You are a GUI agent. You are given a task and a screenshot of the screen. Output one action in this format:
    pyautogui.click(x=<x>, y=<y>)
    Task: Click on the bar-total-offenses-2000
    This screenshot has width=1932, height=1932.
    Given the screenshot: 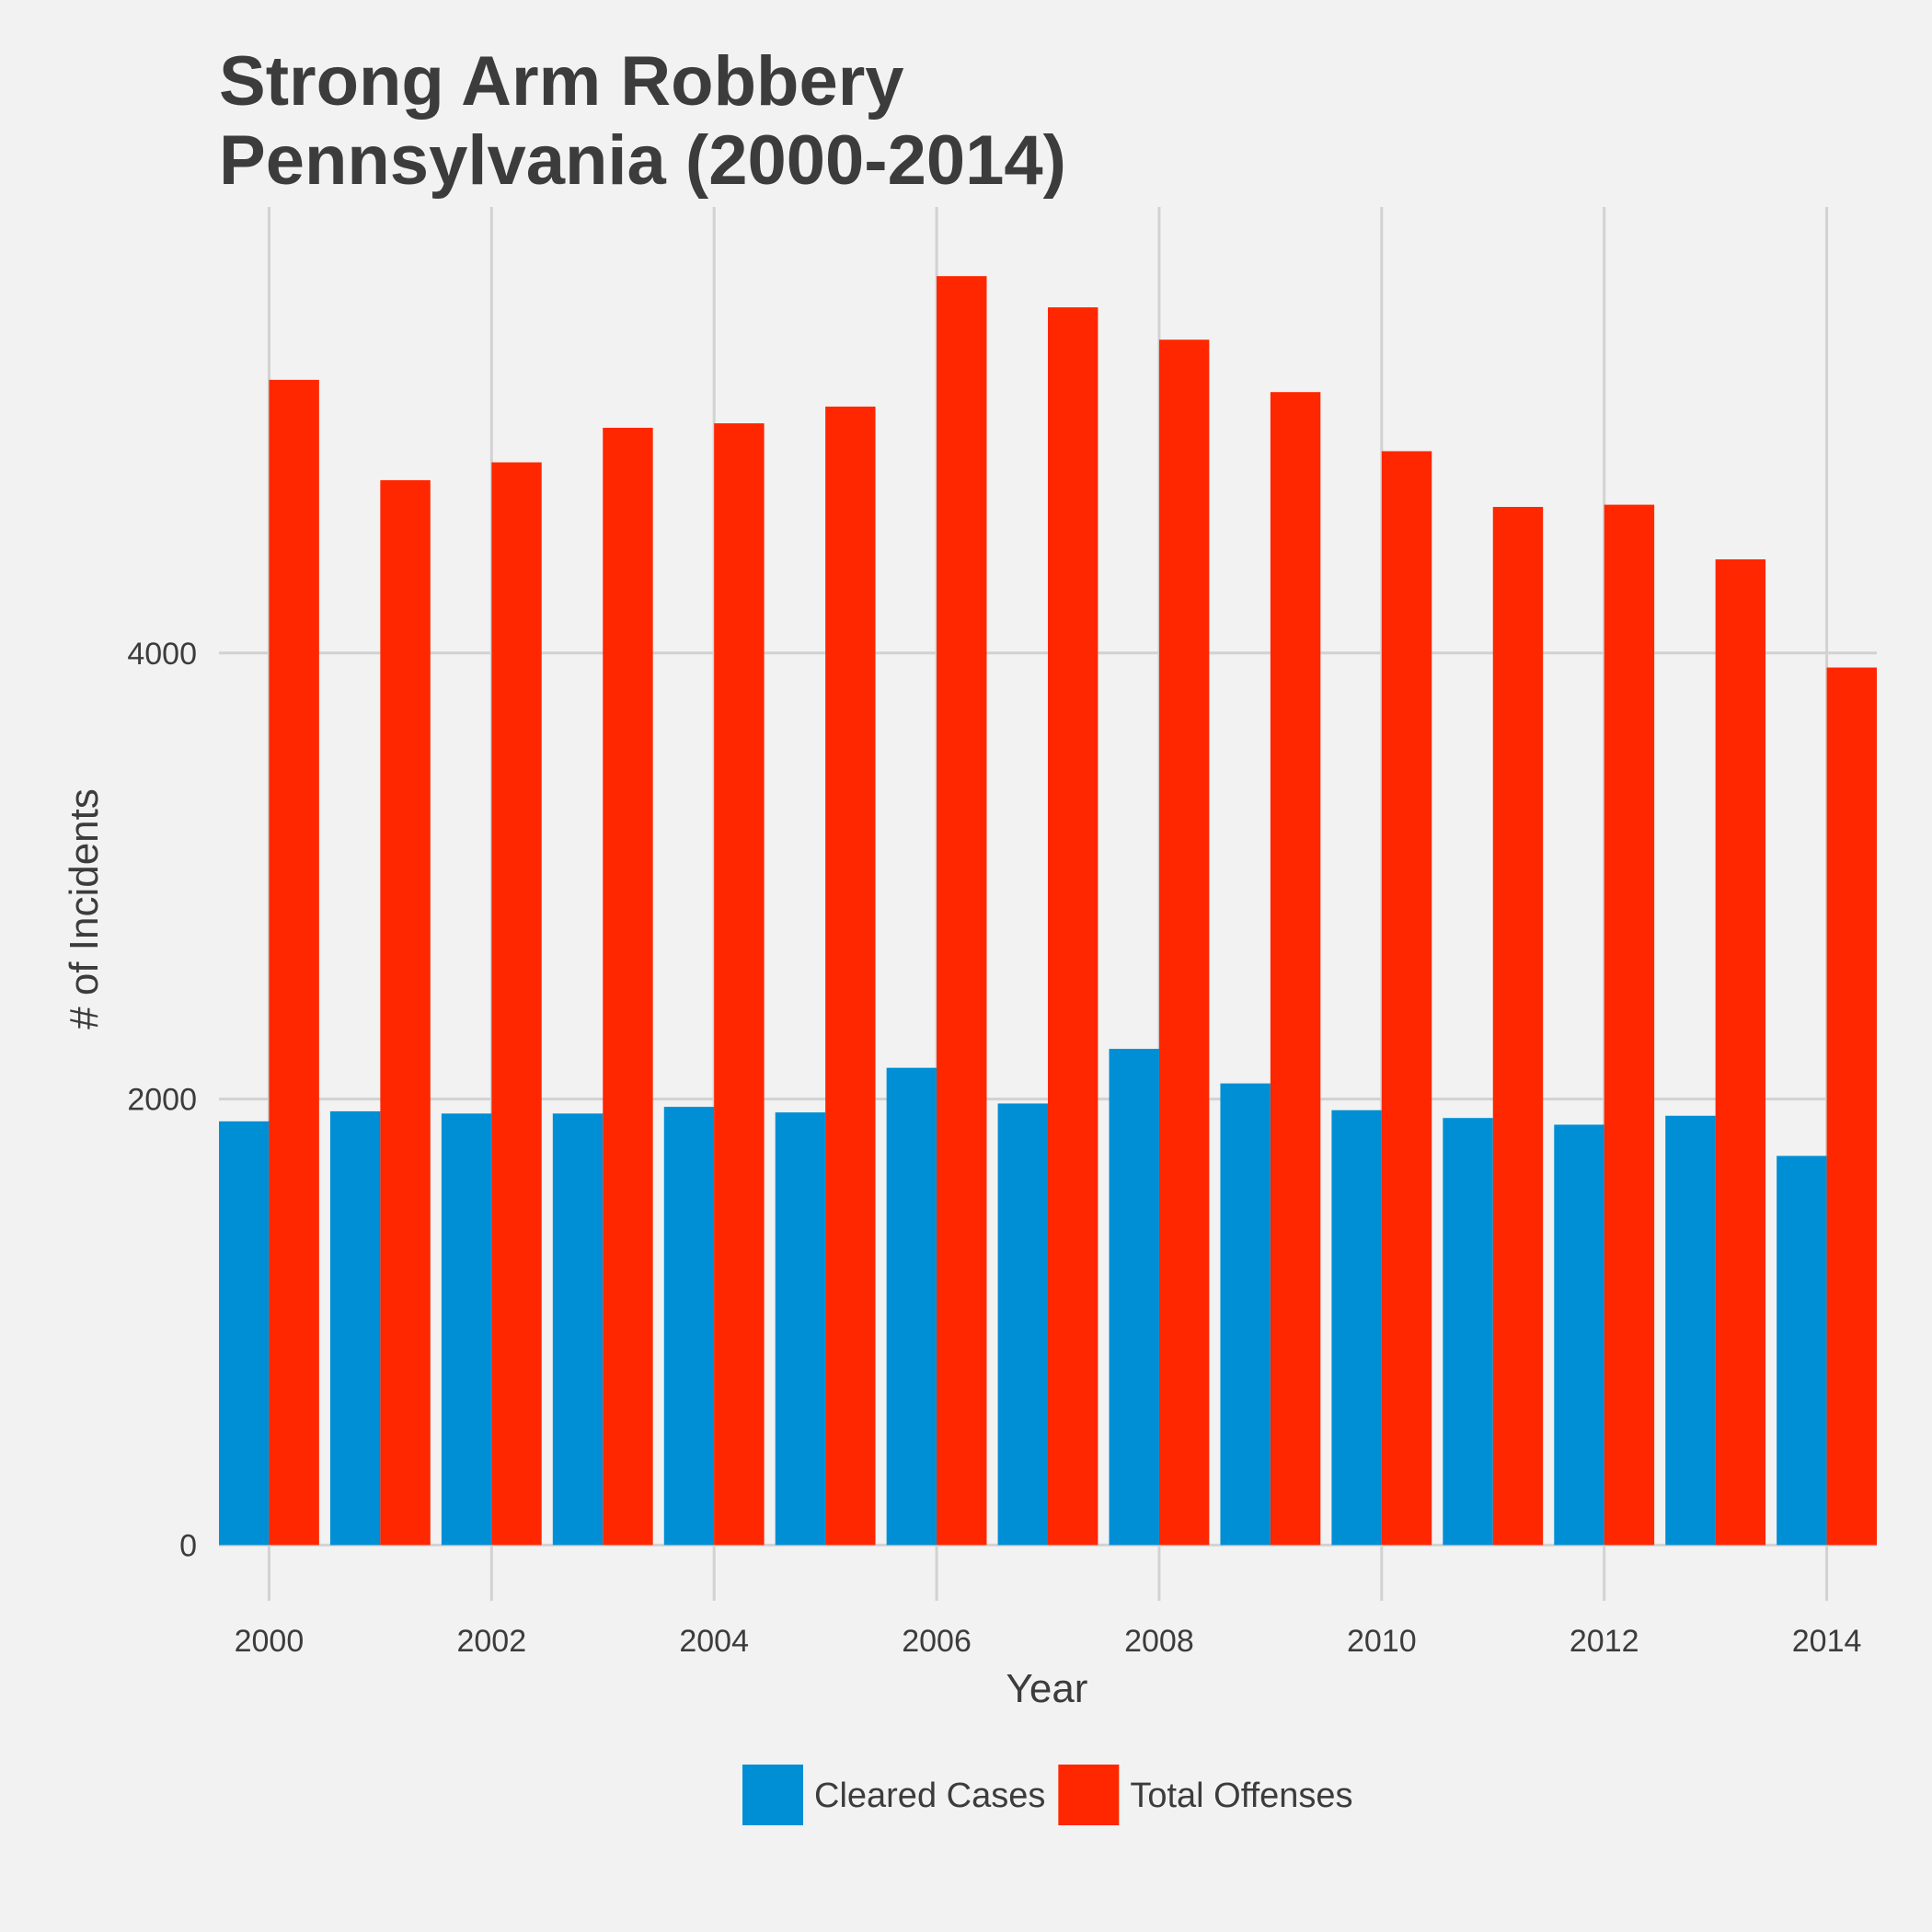 What is the action you would take?
    pyautogui.click(x=294, y=962)
    